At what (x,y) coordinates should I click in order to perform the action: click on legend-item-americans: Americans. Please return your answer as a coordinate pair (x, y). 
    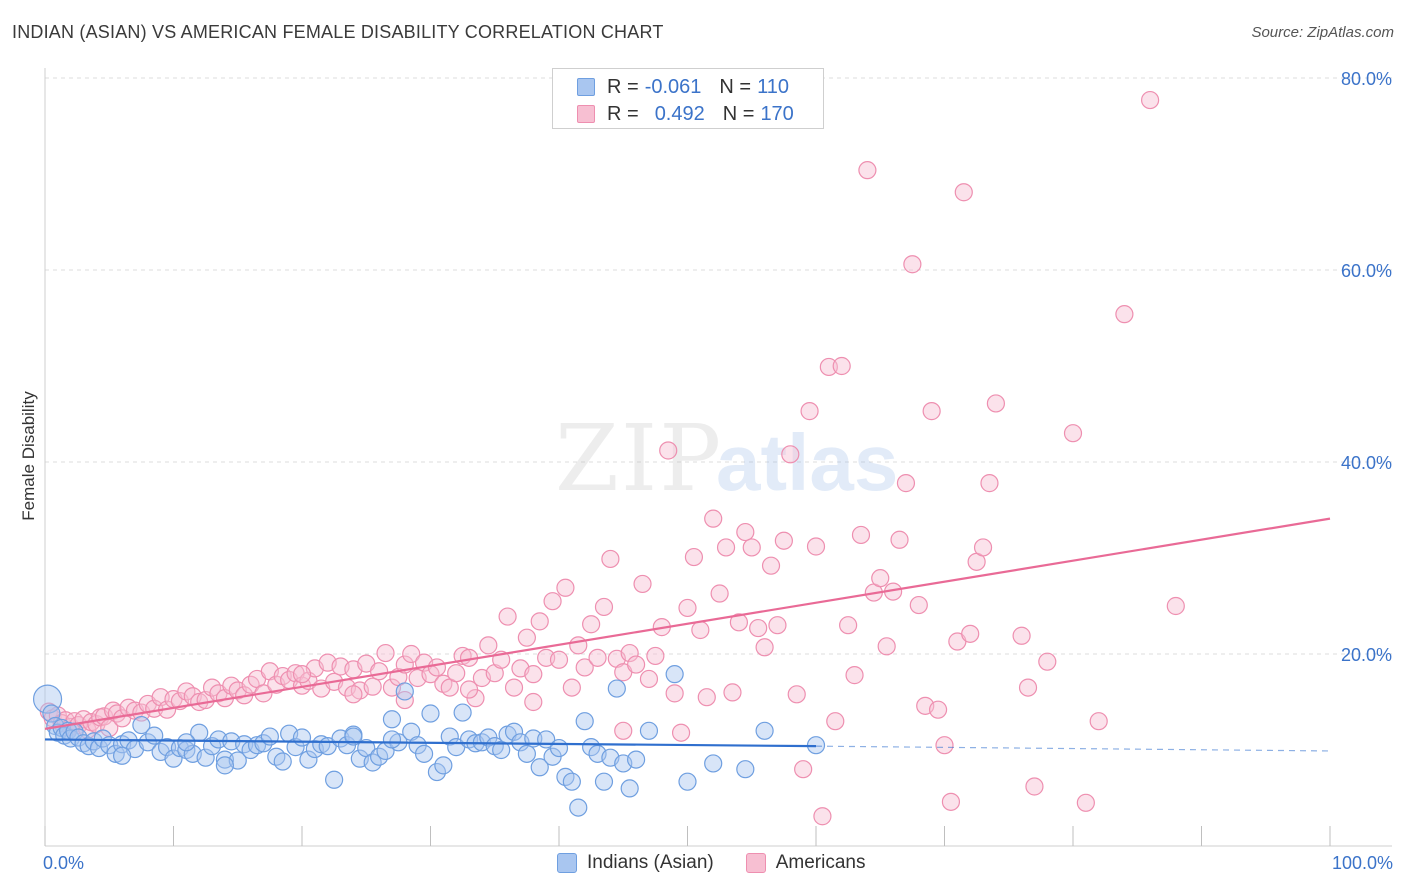
    Looking at the image, I should click on (805, 863).